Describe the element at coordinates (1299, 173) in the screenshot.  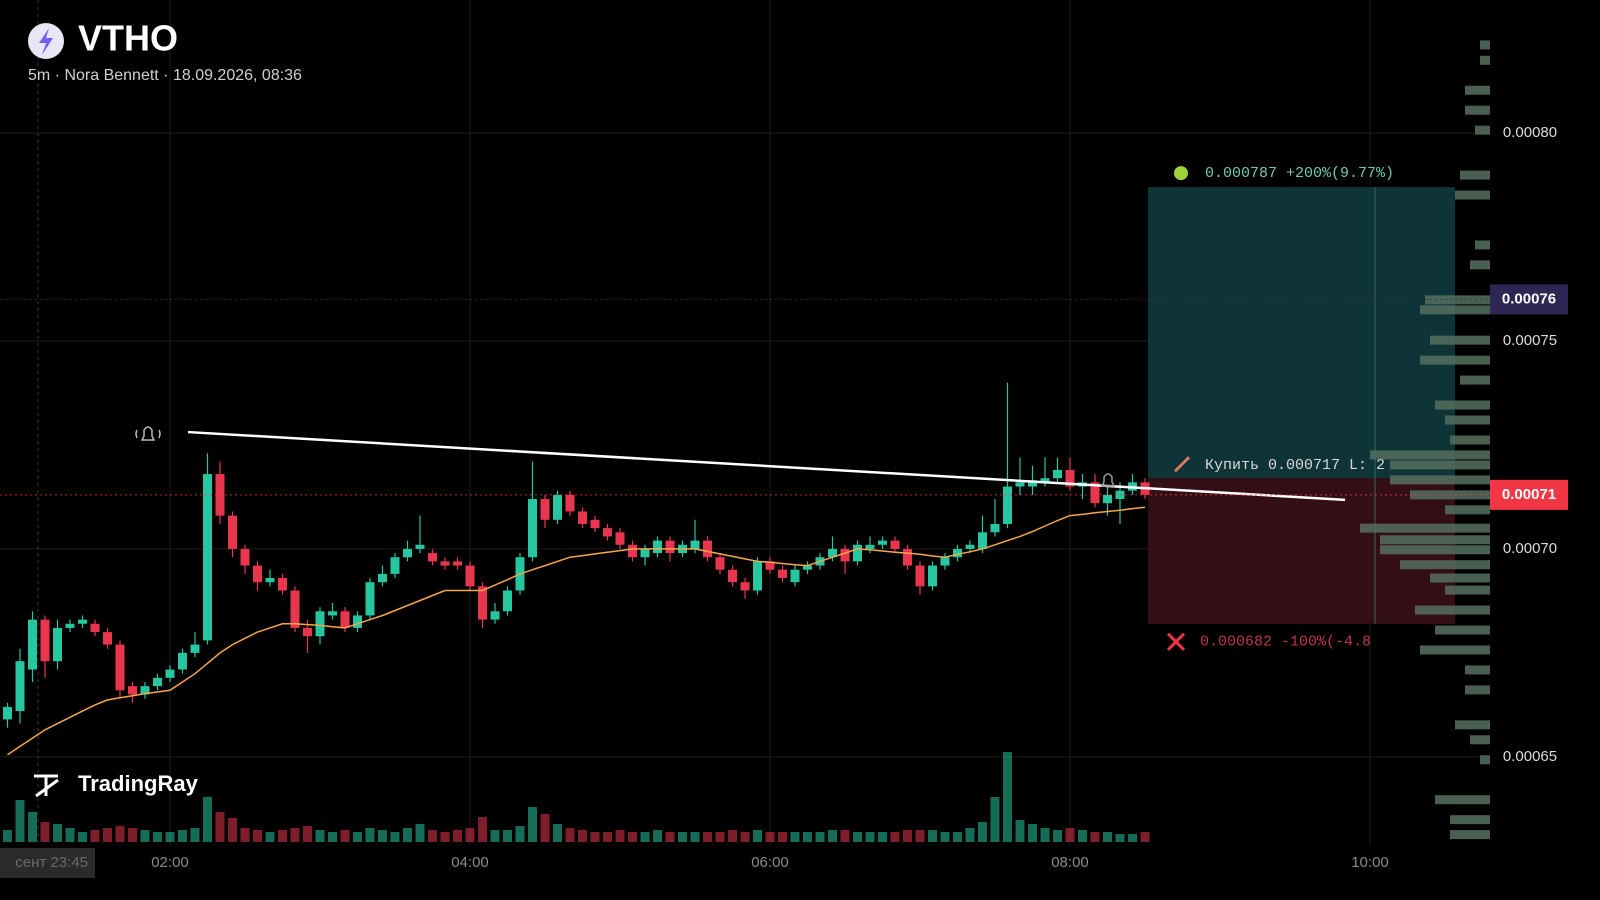
I see `target-label: 0.000787 +200%(9.77%)` at that location.